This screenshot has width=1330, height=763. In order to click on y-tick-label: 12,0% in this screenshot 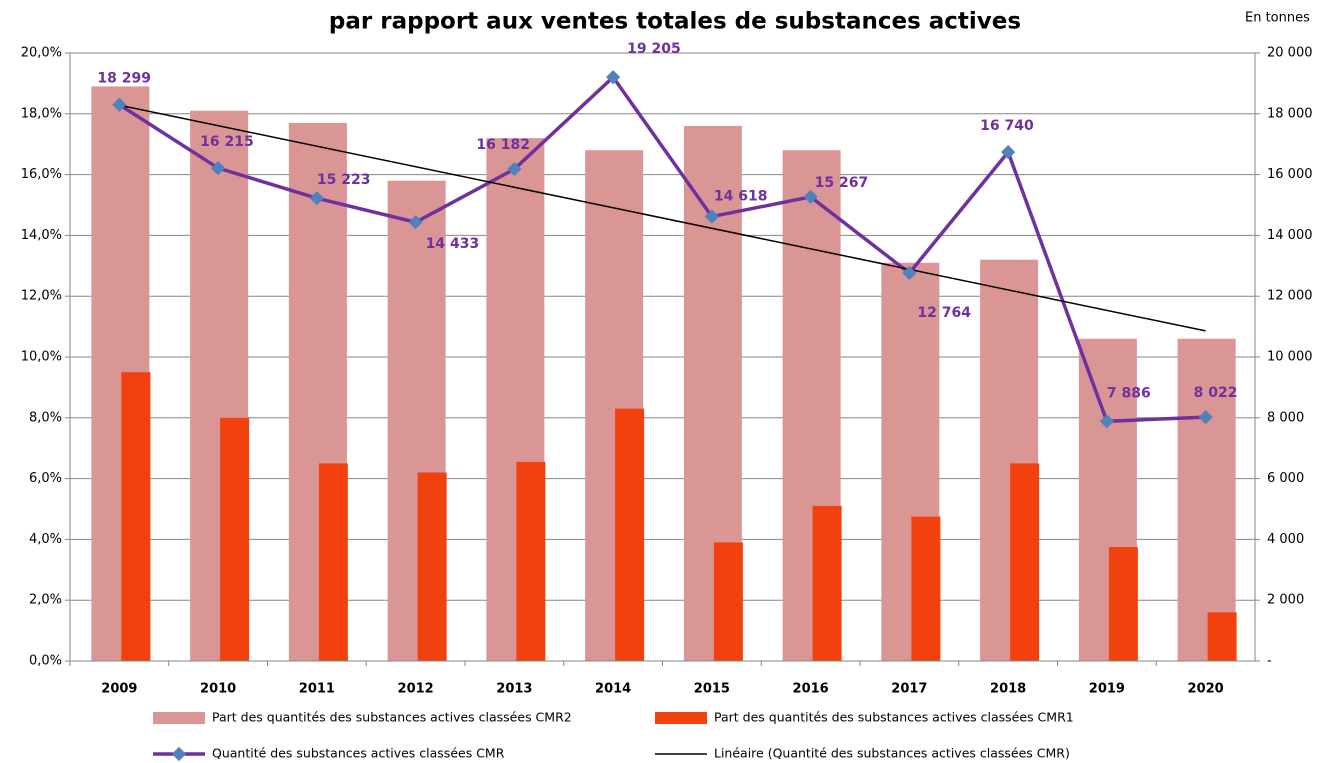, I will do `click(41, 296)`.